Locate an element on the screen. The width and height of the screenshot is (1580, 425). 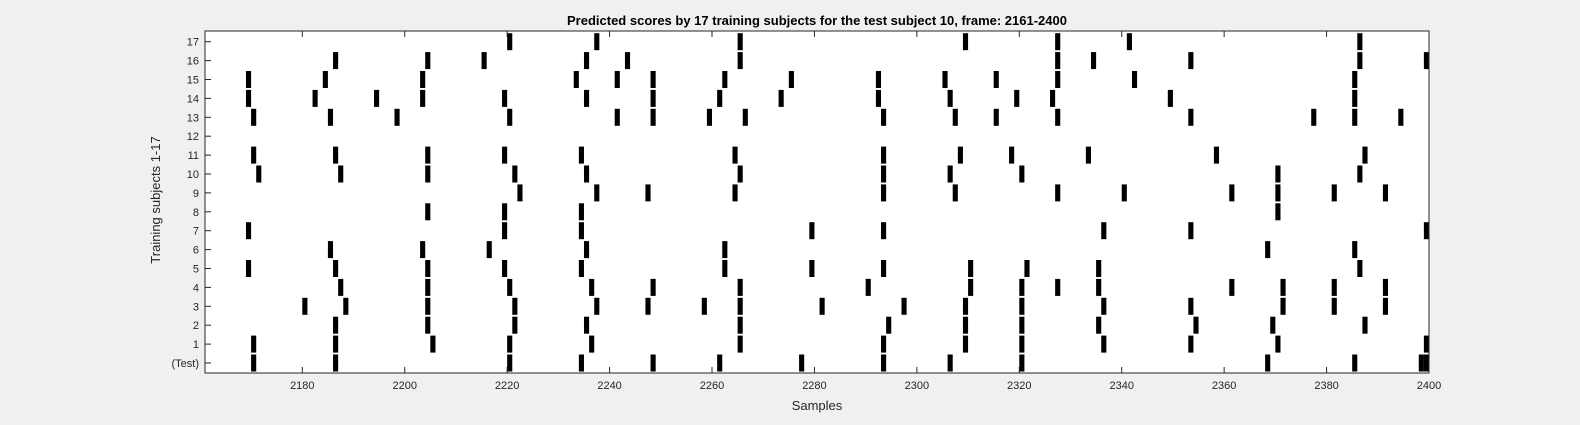
y-tick-label: 5 is located at coordinates (196, 270).